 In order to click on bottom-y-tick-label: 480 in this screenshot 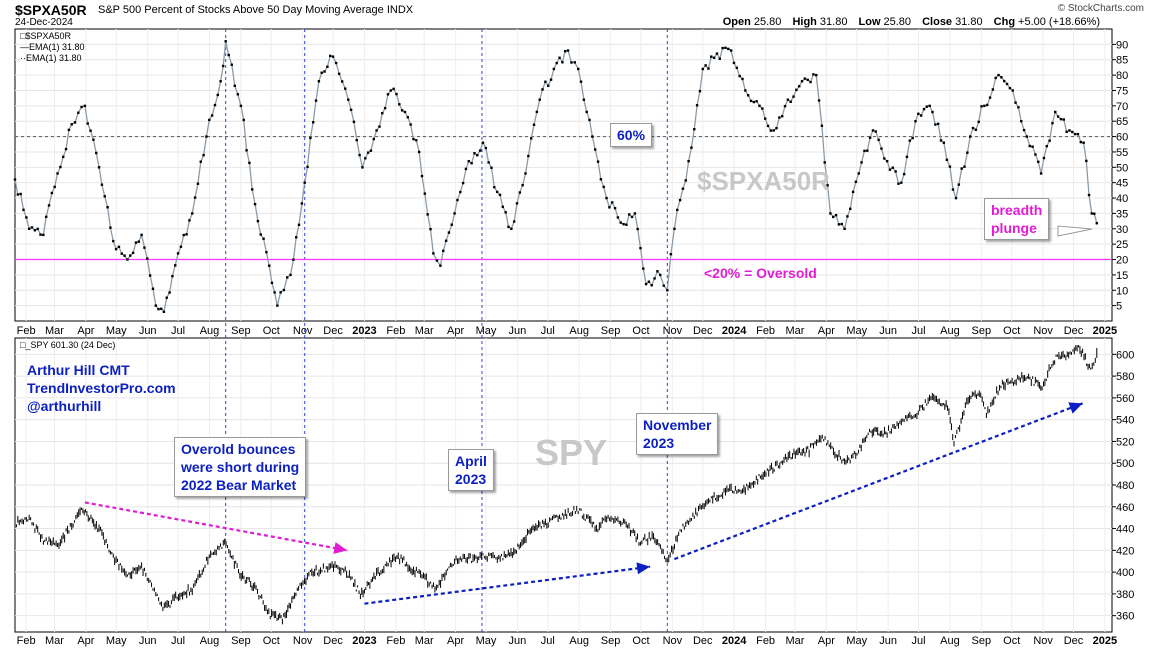, I will do `click(1125, 486)`.